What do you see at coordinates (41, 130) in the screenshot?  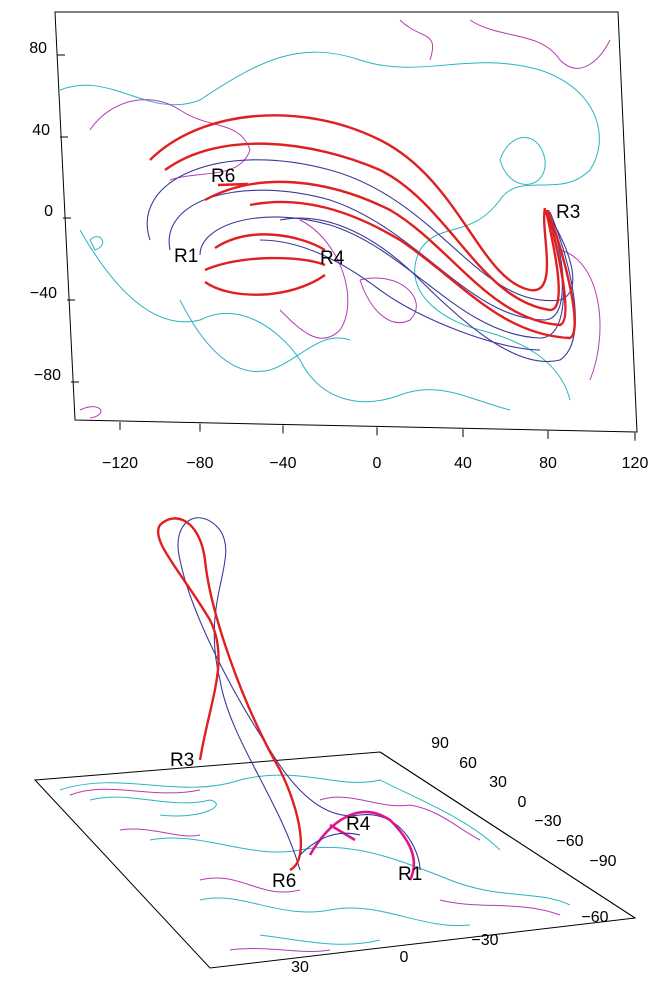 I see `y-tick-label: 40` at bounding box center [41, 130].